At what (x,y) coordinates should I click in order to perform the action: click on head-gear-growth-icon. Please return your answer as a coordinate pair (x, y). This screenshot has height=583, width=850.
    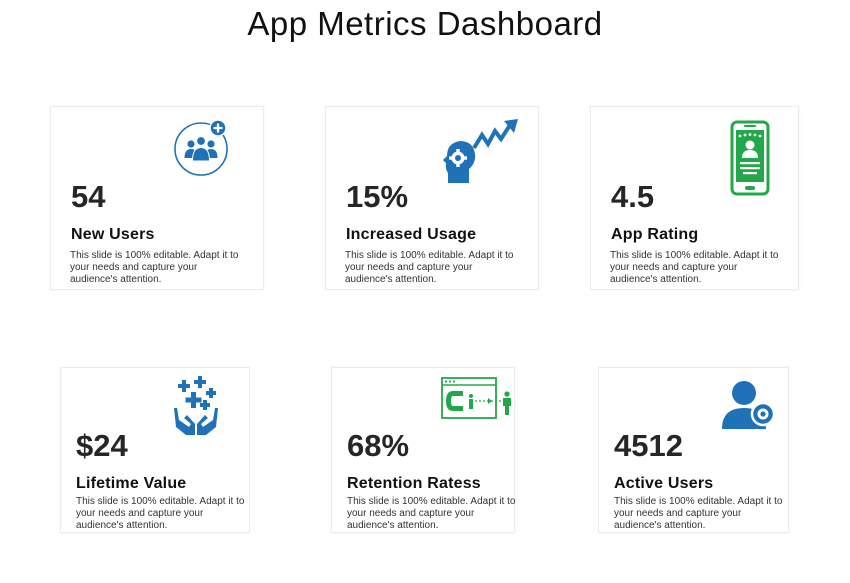
    Looking at the image, I should click on (483, 154).